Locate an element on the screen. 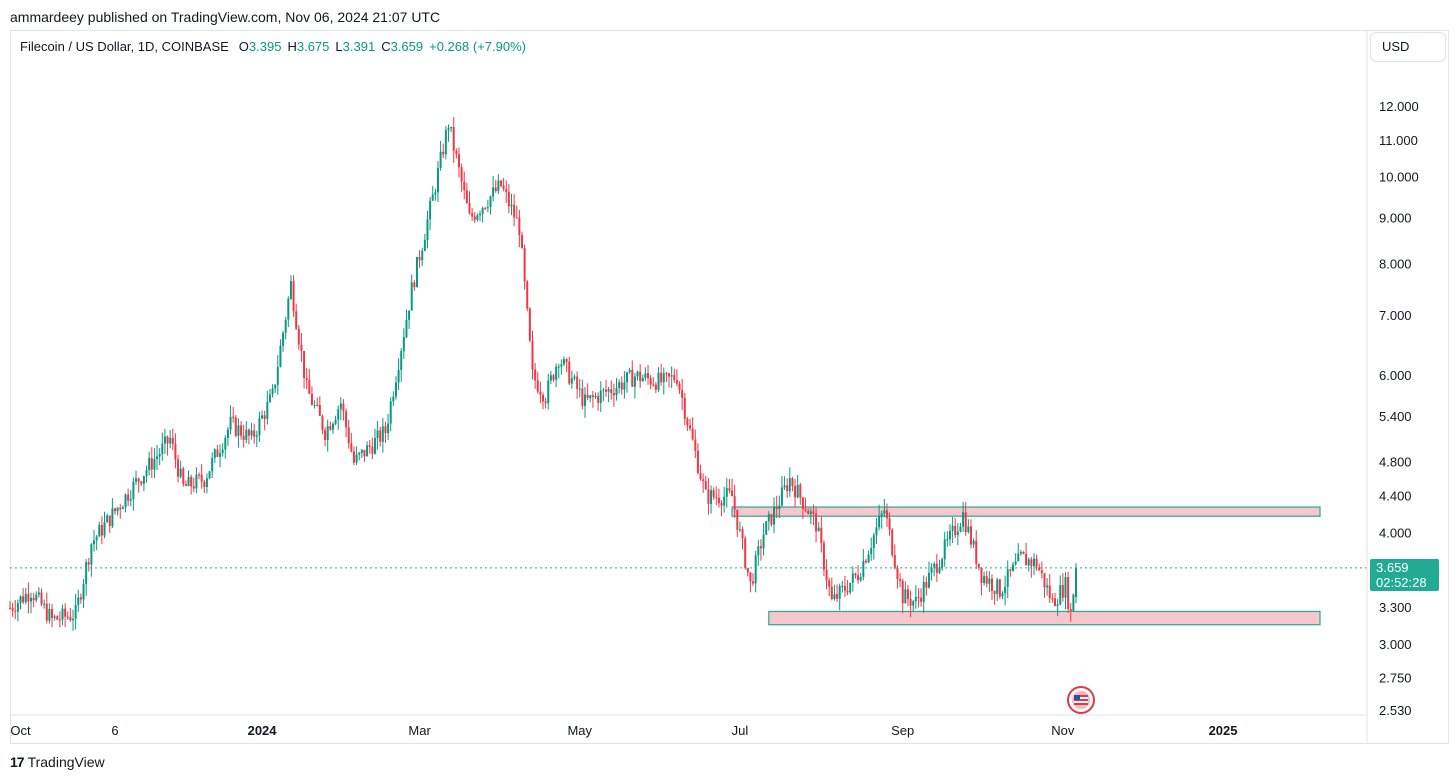 The height and width of the screenshot is (782, 1456). y-tick-label: 12.000 is located at coordinates (1399, 106).